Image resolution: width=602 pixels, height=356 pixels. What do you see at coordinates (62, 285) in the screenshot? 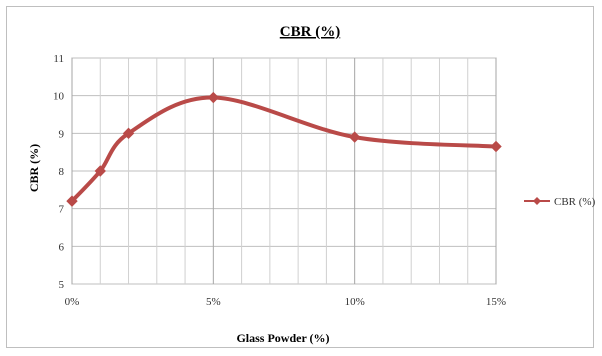
I see `y-tick-label: 5` at bounding box center [62, 285].